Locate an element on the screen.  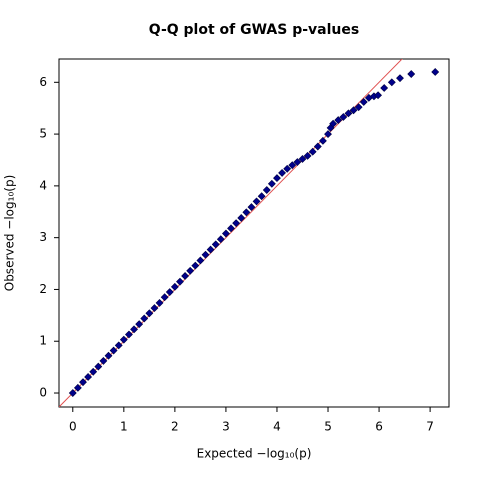
x-tick-label: 3 is located at coordinates (226, 427).